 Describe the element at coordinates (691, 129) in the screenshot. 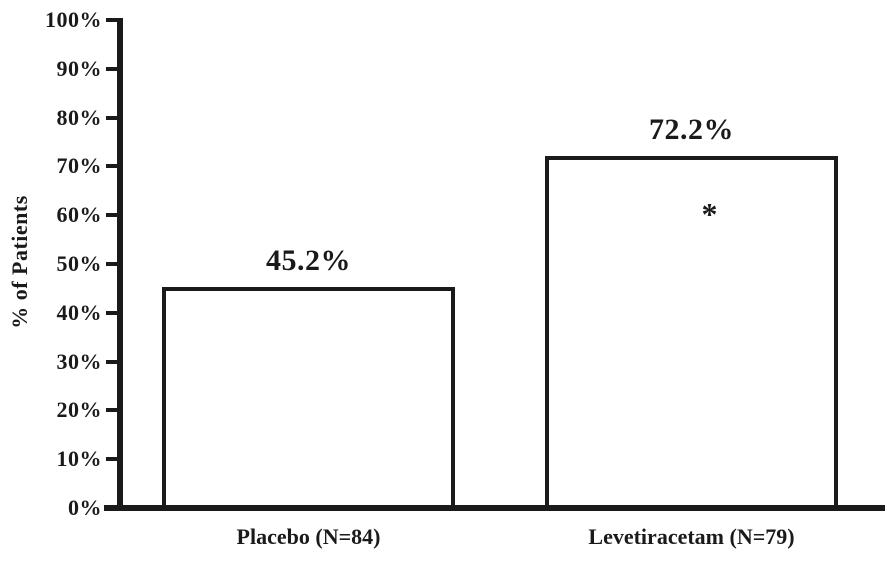

I see `bar-value-label-levetiracetam: 72.2%` at that location.